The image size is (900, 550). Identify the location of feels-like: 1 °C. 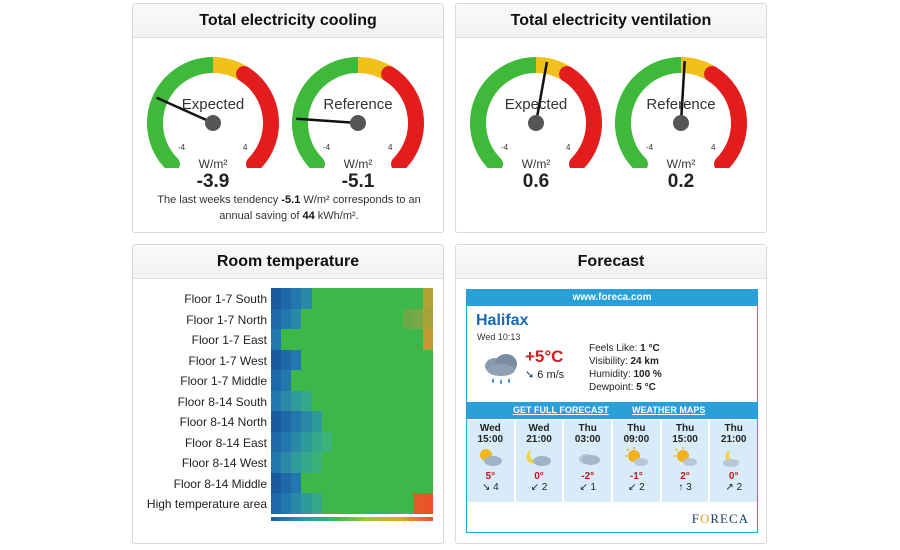
(650, 348).